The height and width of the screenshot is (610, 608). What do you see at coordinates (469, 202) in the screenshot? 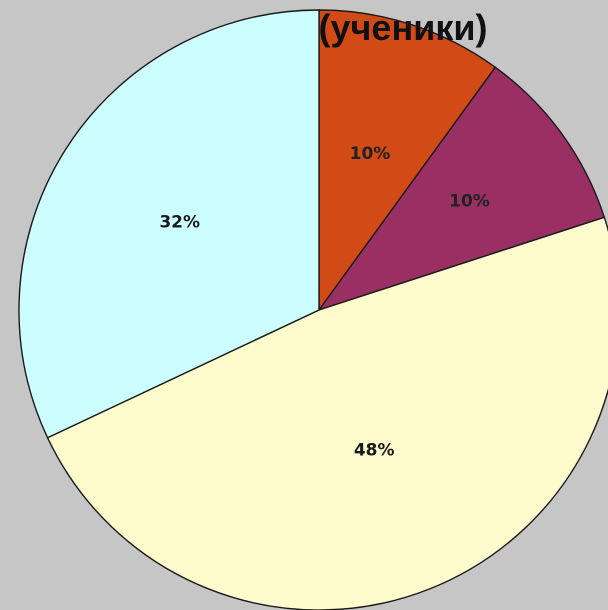
I see `pie-data-label-2: 10%` at bounding box center [469, 202].